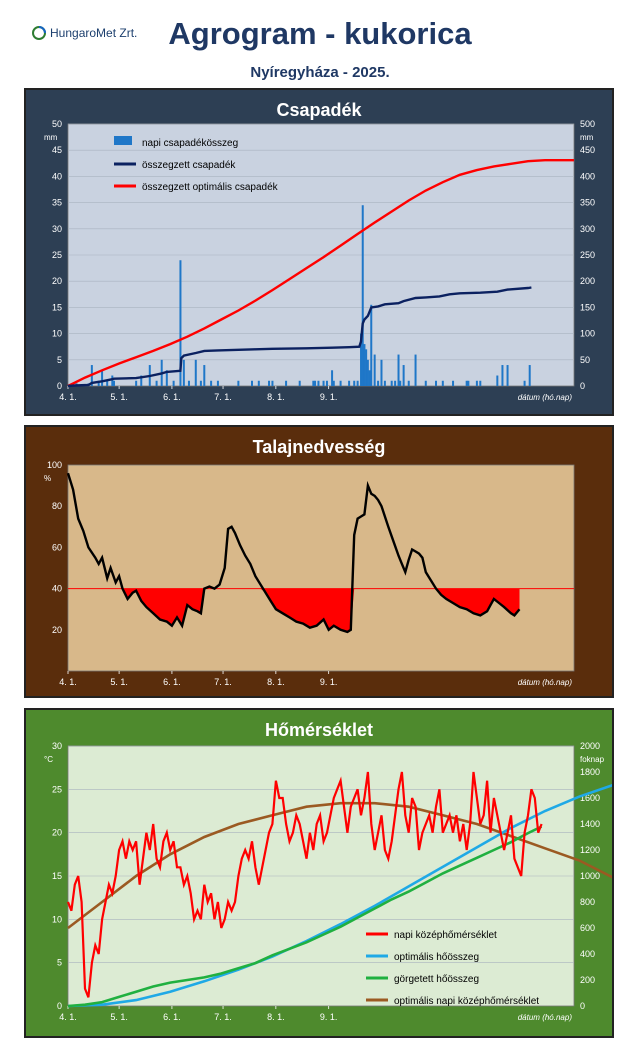 The width and height of the screenshot is (640, 1059). What do you see at coordinates (51, 137) in the screenshot?
I see `y-axis-label: mm` at bounding box center [51, 137].